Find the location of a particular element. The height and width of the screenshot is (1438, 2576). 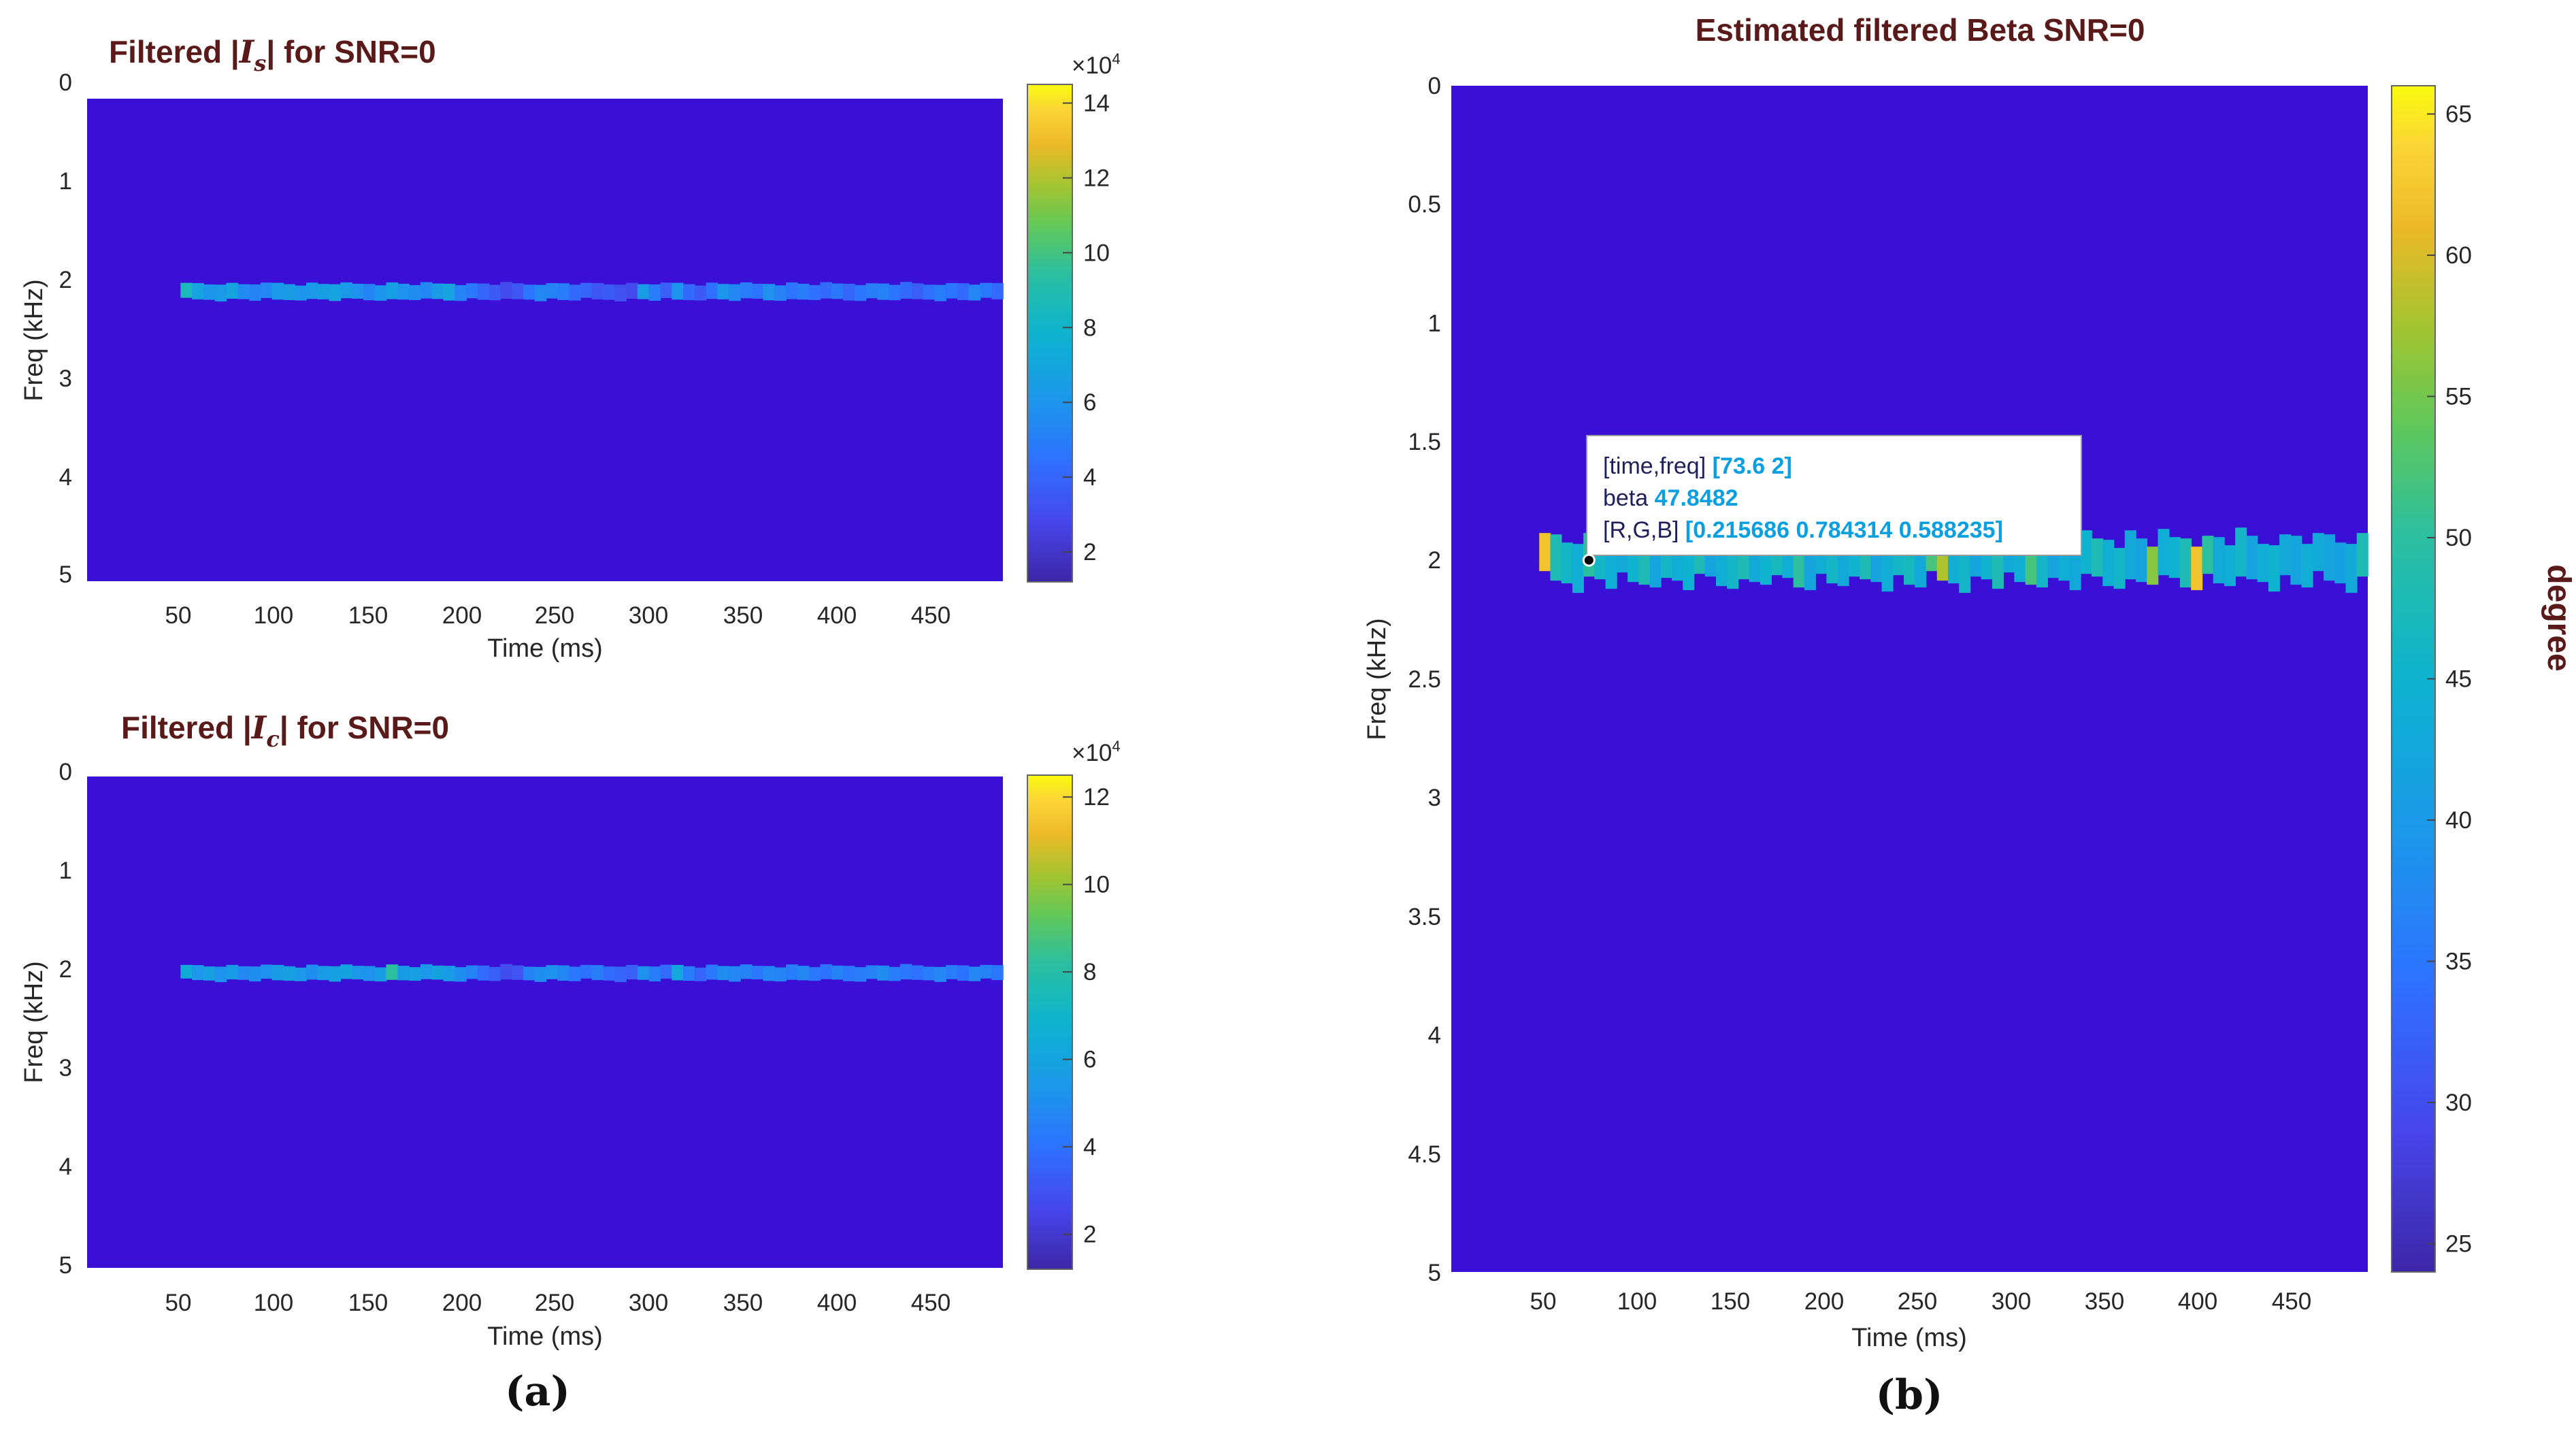

b-ytick-label: 1 is located at coordinates (1435, 323).